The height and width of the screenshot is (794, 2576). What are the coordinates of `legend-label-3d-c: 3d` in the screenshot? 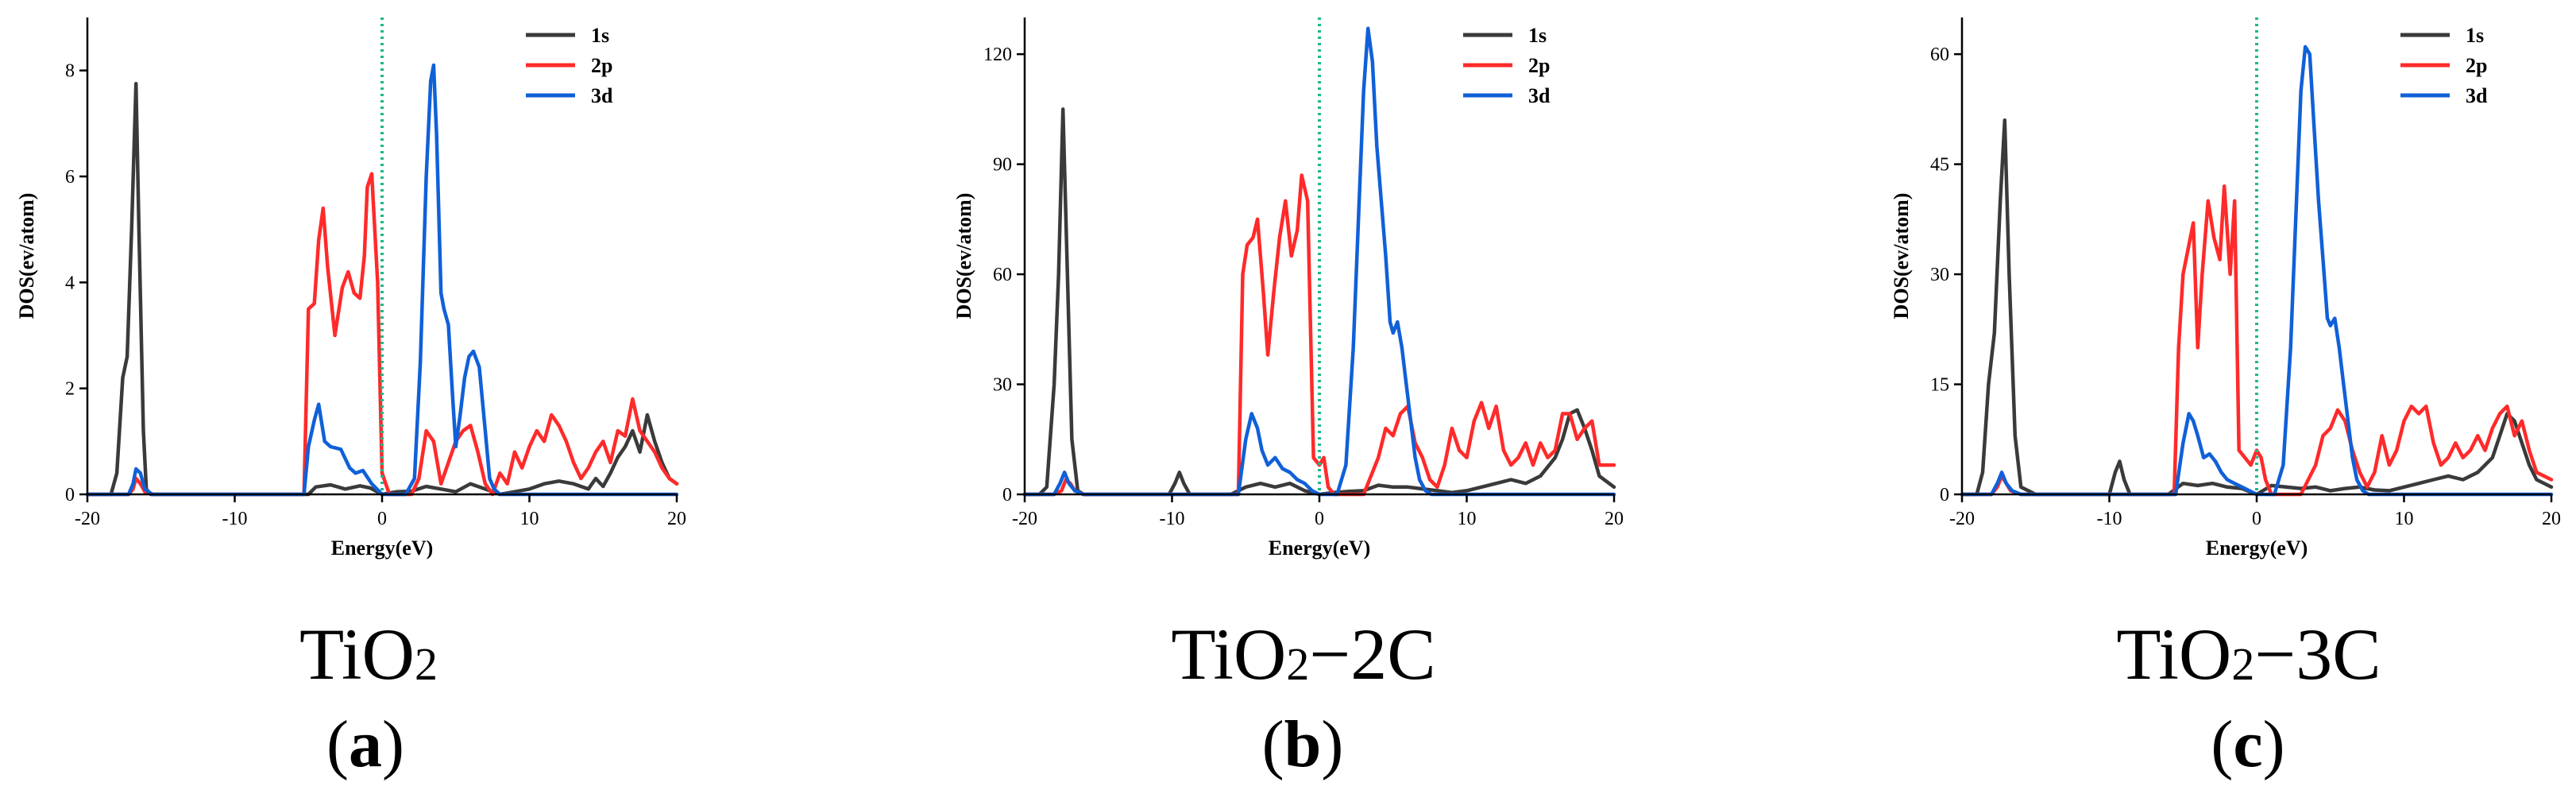 It's located at (2477, 95).